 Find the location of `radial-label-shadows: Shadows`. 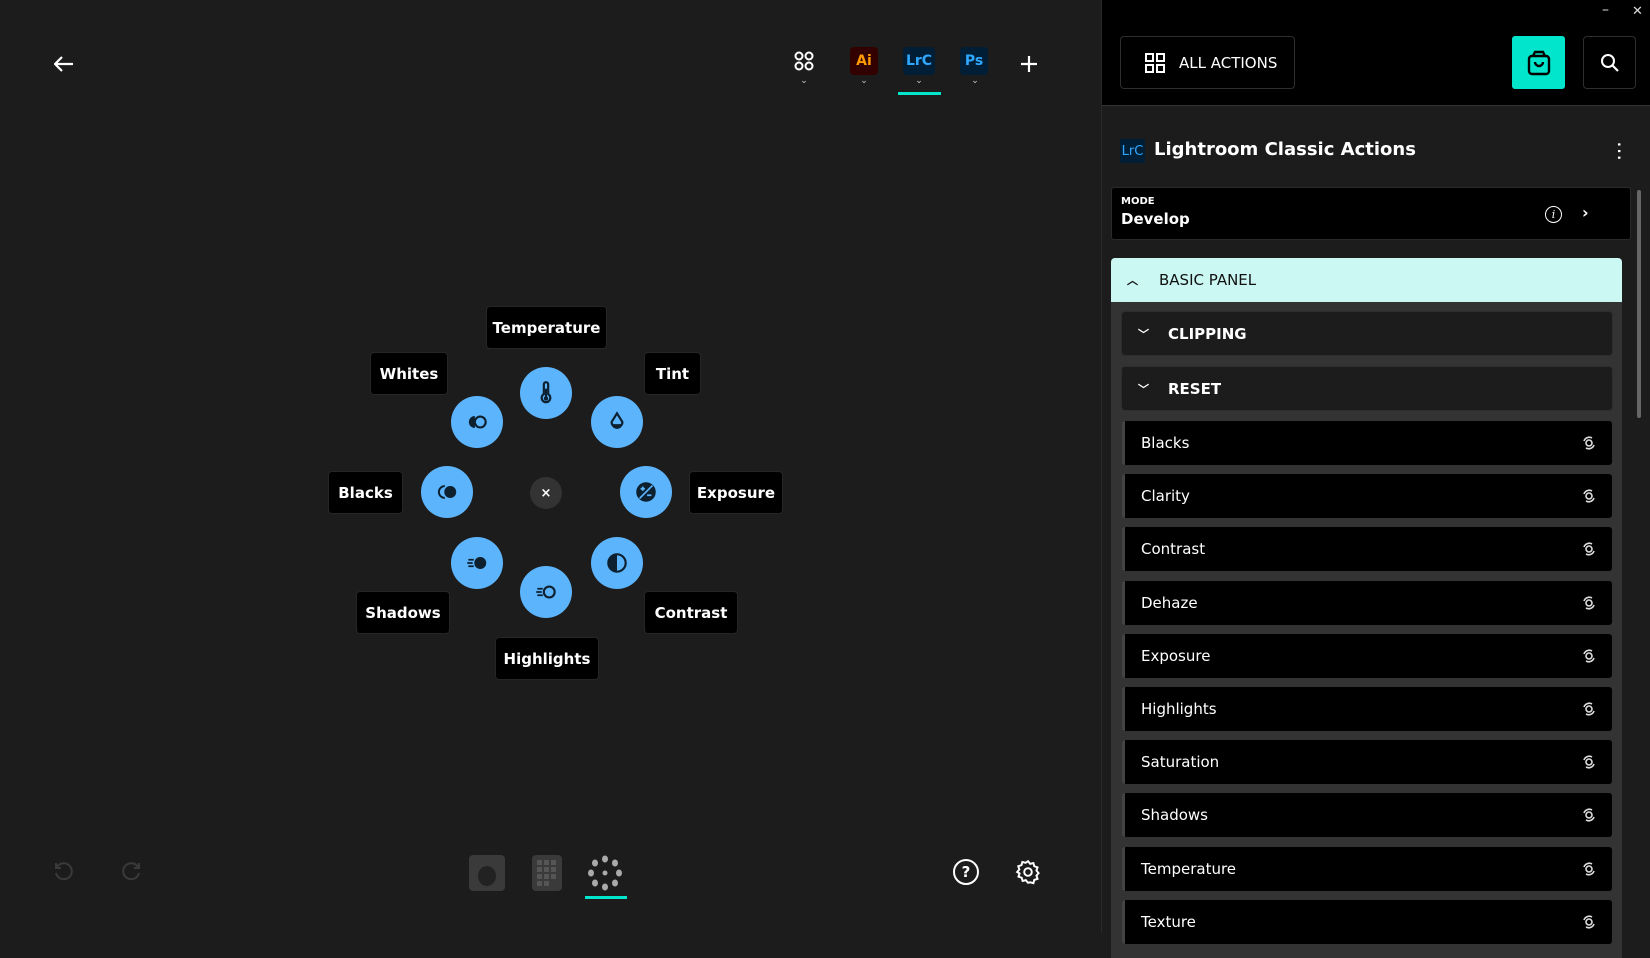

radial-label-shadows: Shadows is located at coordinates (403, 612).